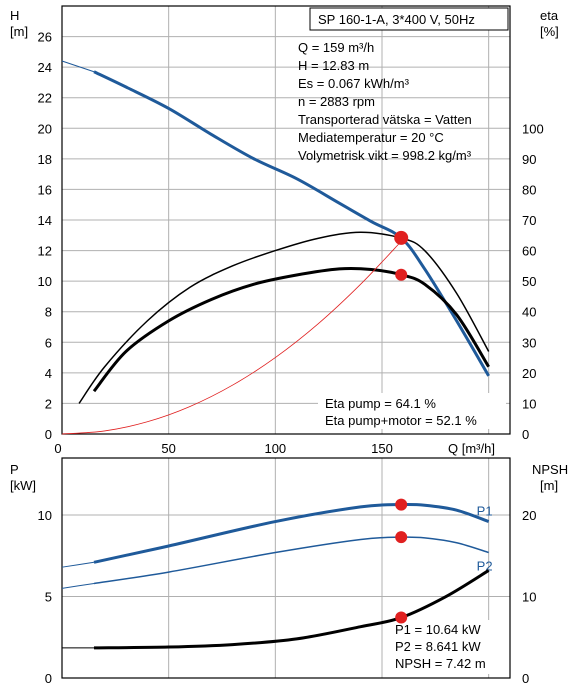  I want to click on y-left-tick-label: 4, so click(48, 373).